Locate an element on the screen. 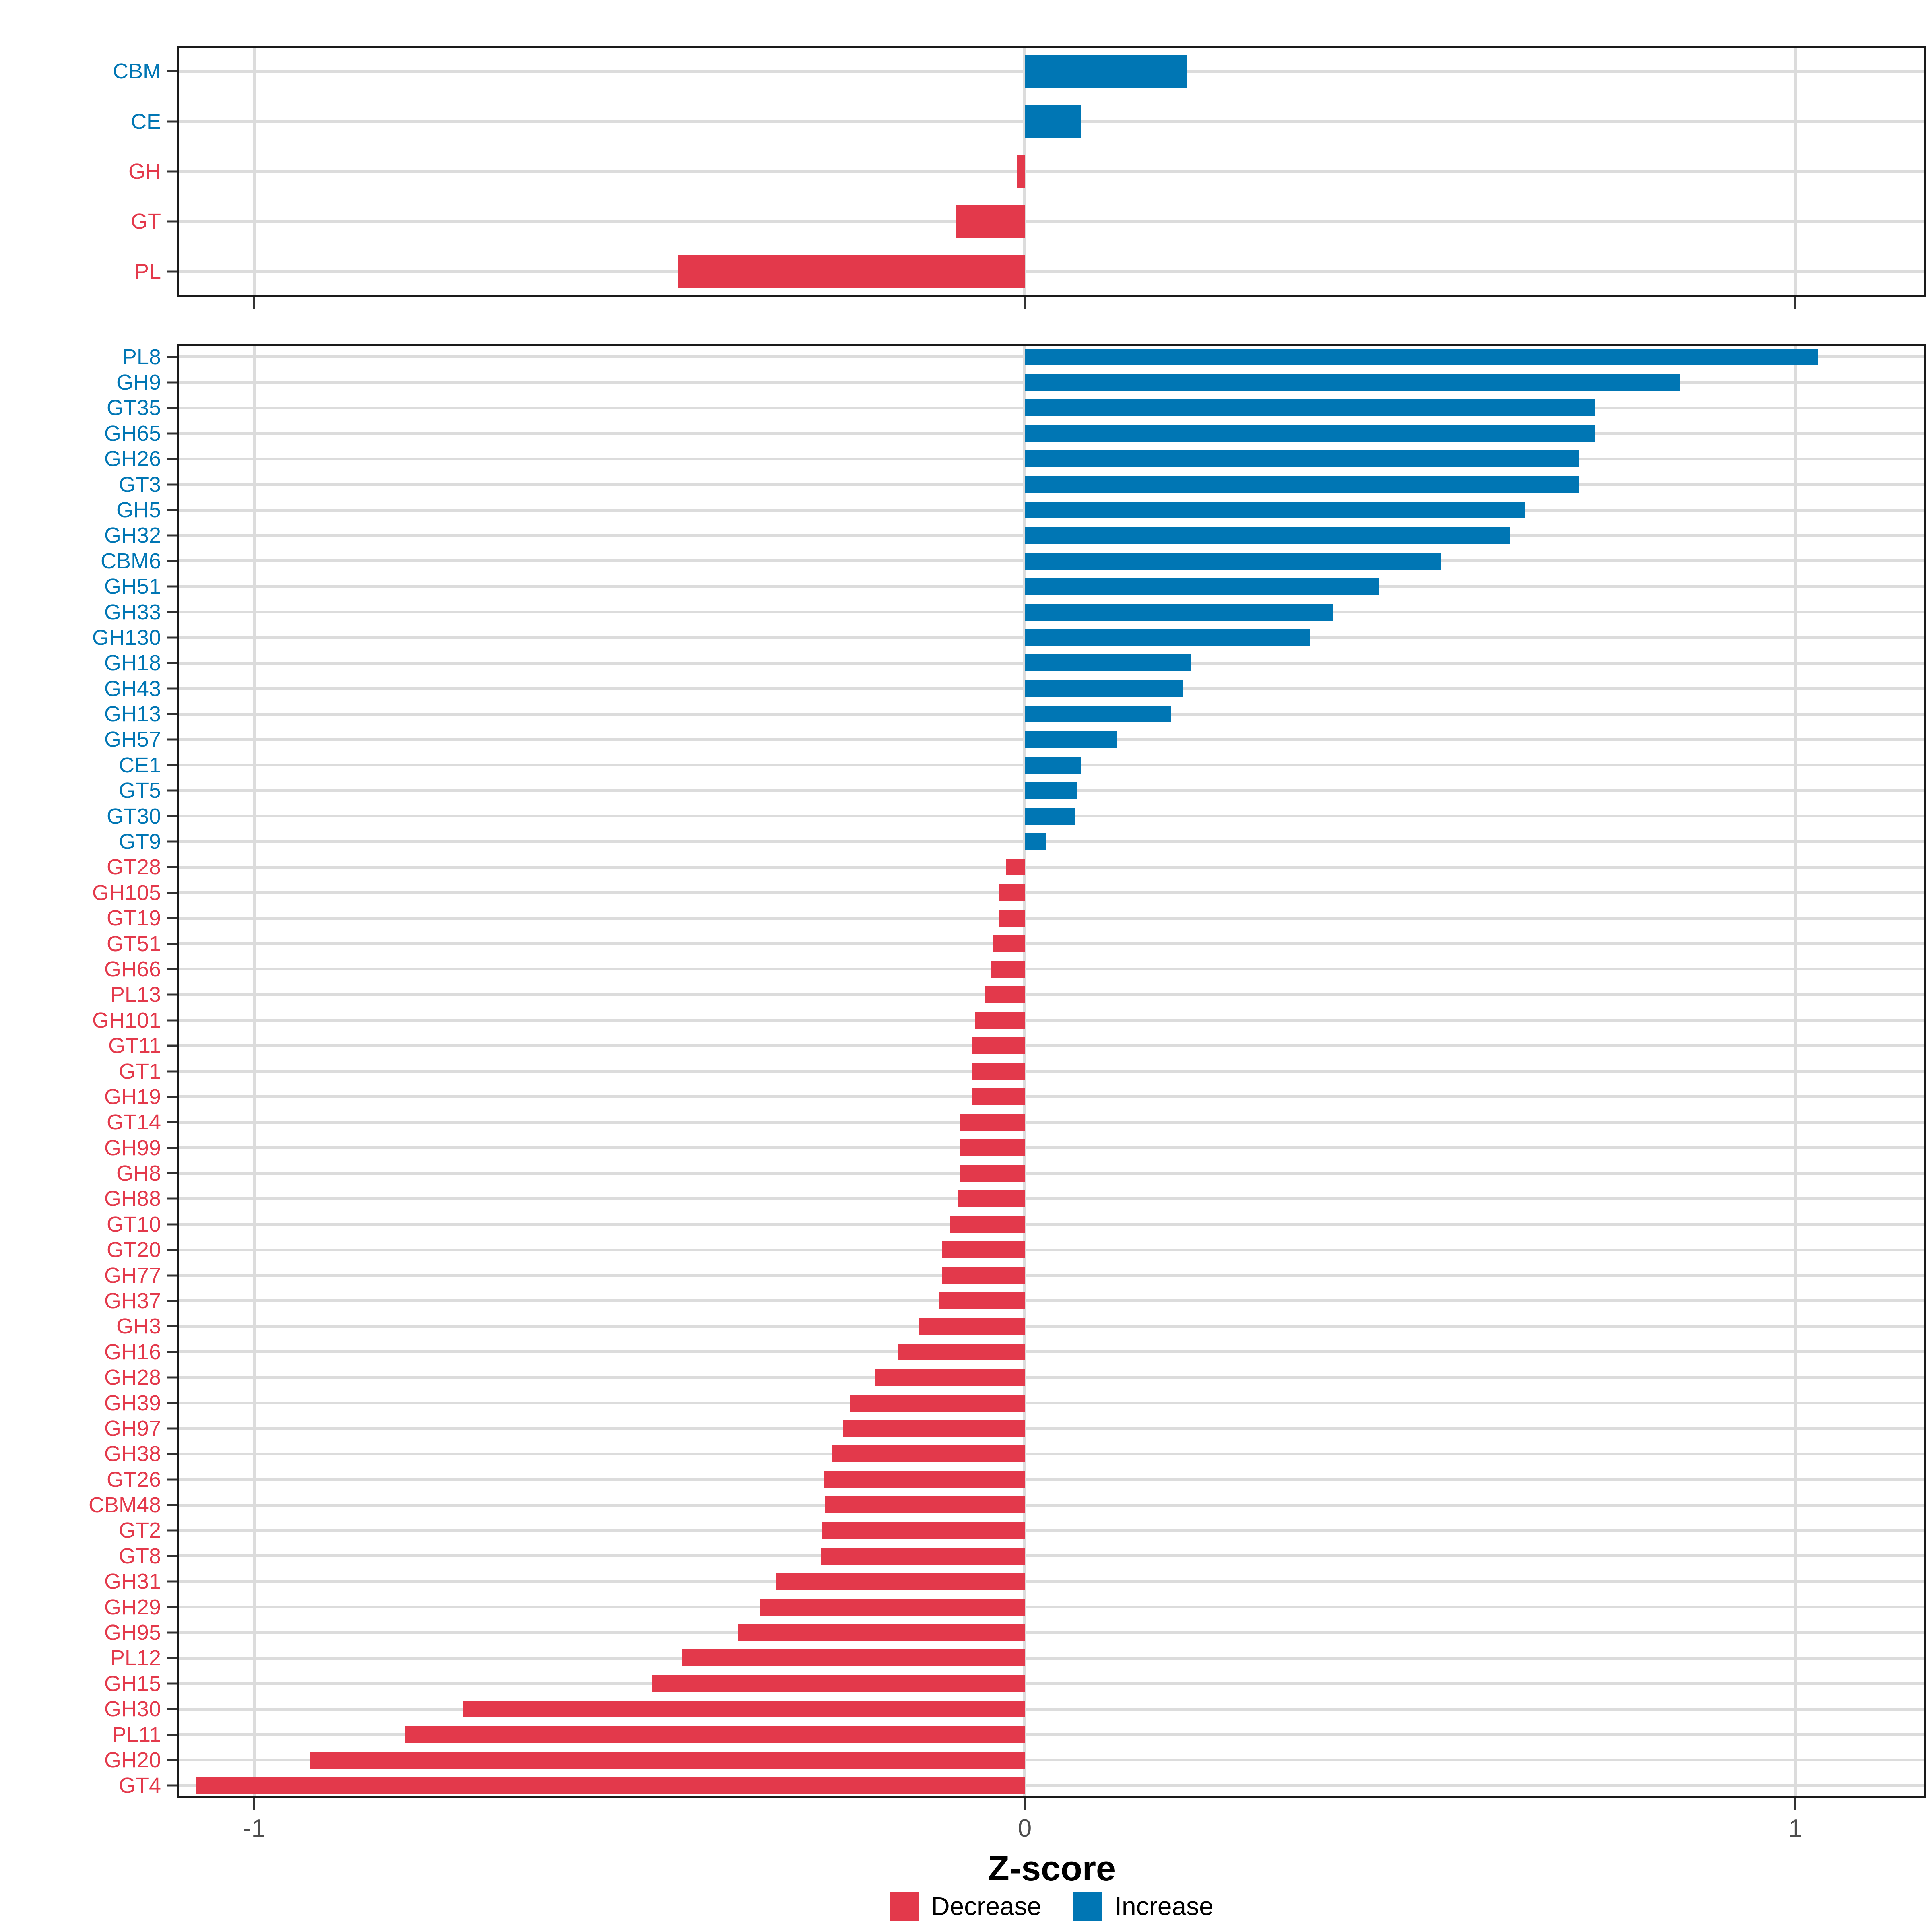  y-label-GH19: GH19 is located at coordinates (132, 1096).